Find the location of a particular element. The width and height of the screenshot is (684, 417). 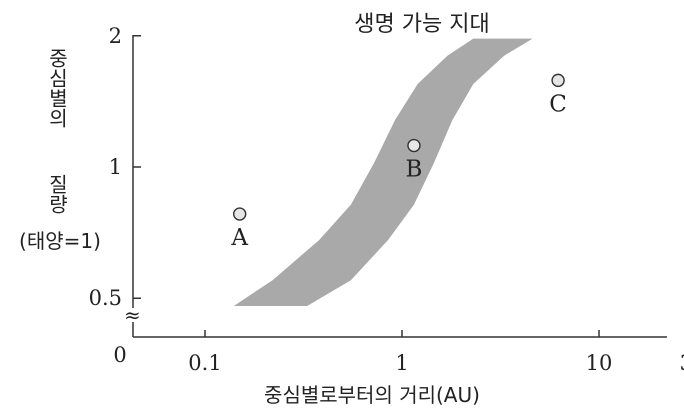

x-ticks: 0.1 1 10 30 is located at coordinates (436, 352).